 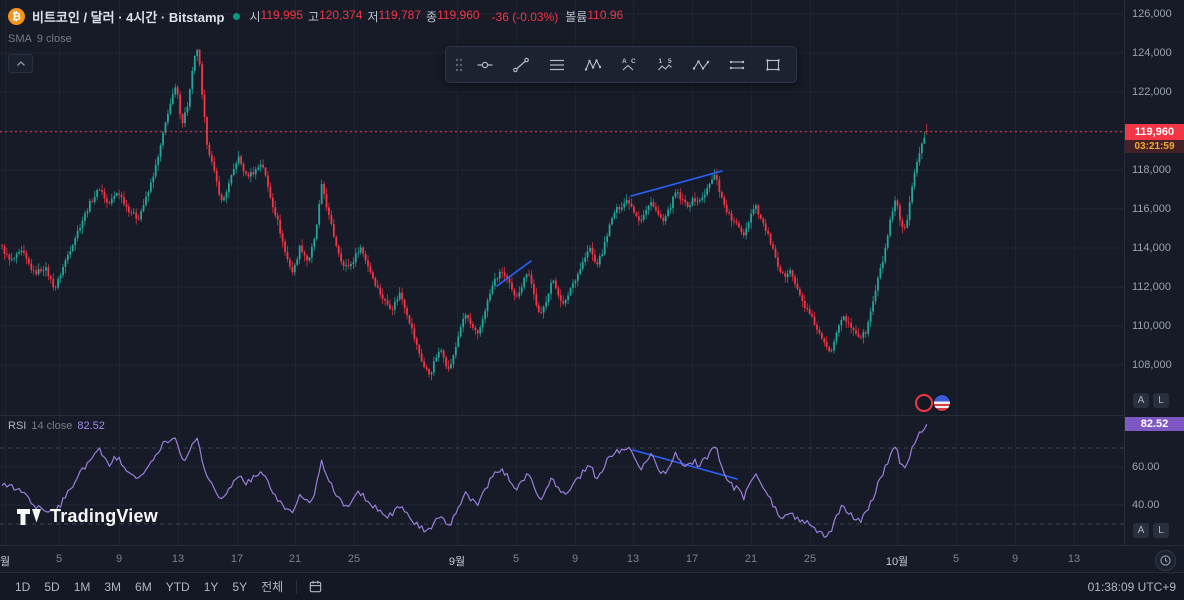 What do you see at coordinates (1154, 146) in the screenshot?
I see `bar-countdown: 03:21:59` at bounding box center [1154, 146].